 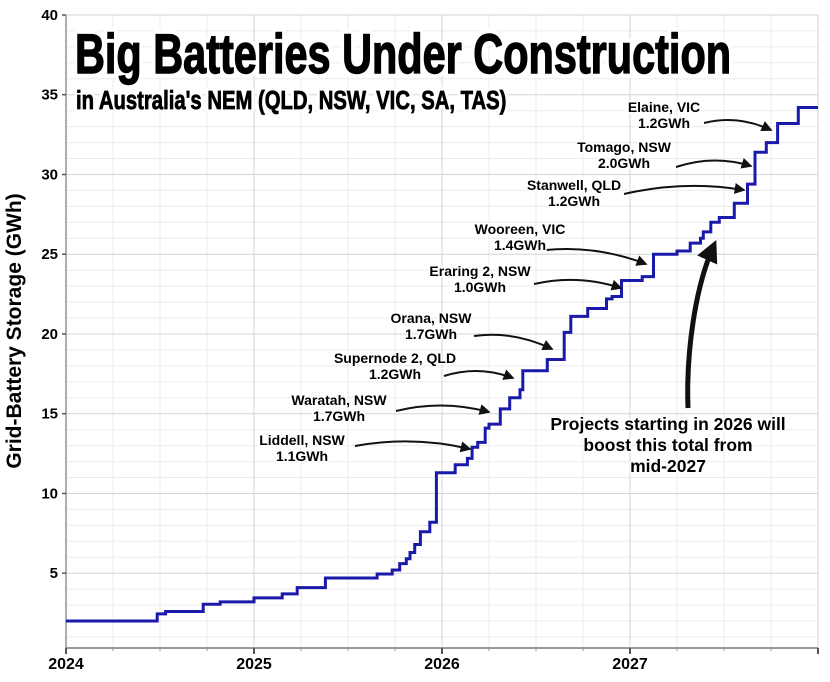 I want to click on y-axis-title-group: Grid-Battery Storage (GWh), so click(x=14, y=330).